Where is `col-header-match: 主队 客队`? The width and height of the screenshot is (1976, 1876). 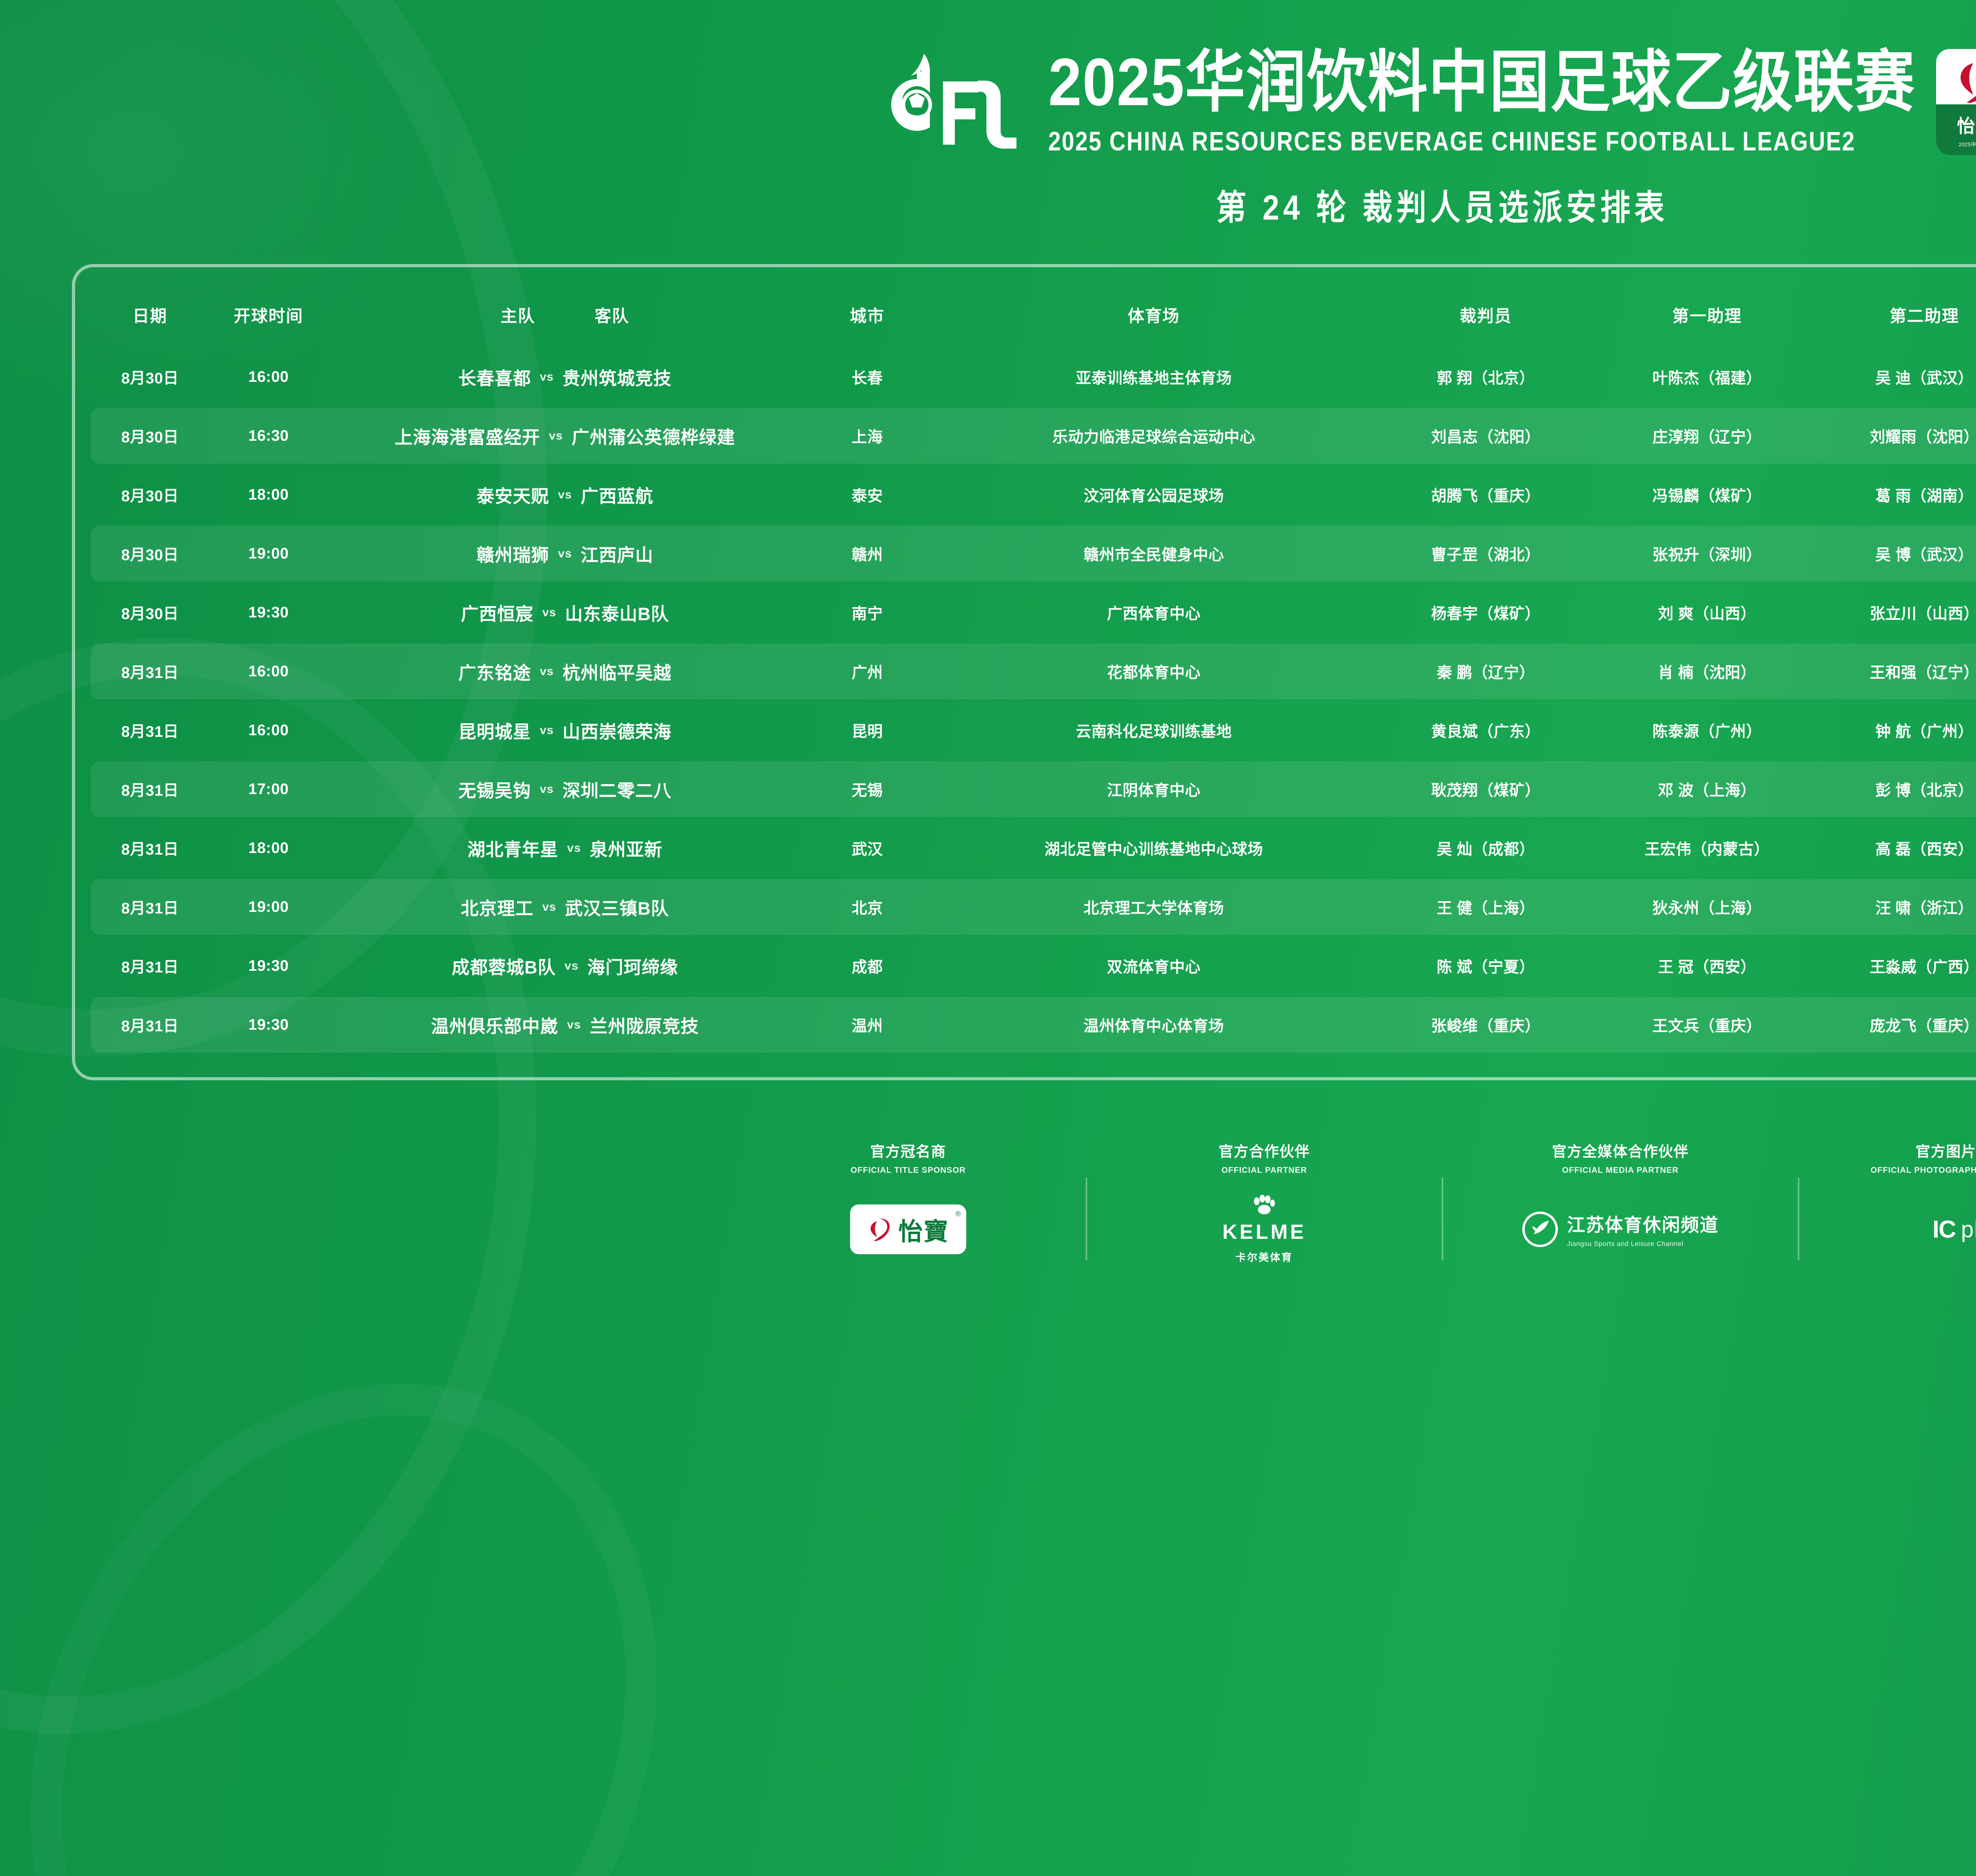
col-header-match: 主队 客队 is located at coordinates (565, 314).